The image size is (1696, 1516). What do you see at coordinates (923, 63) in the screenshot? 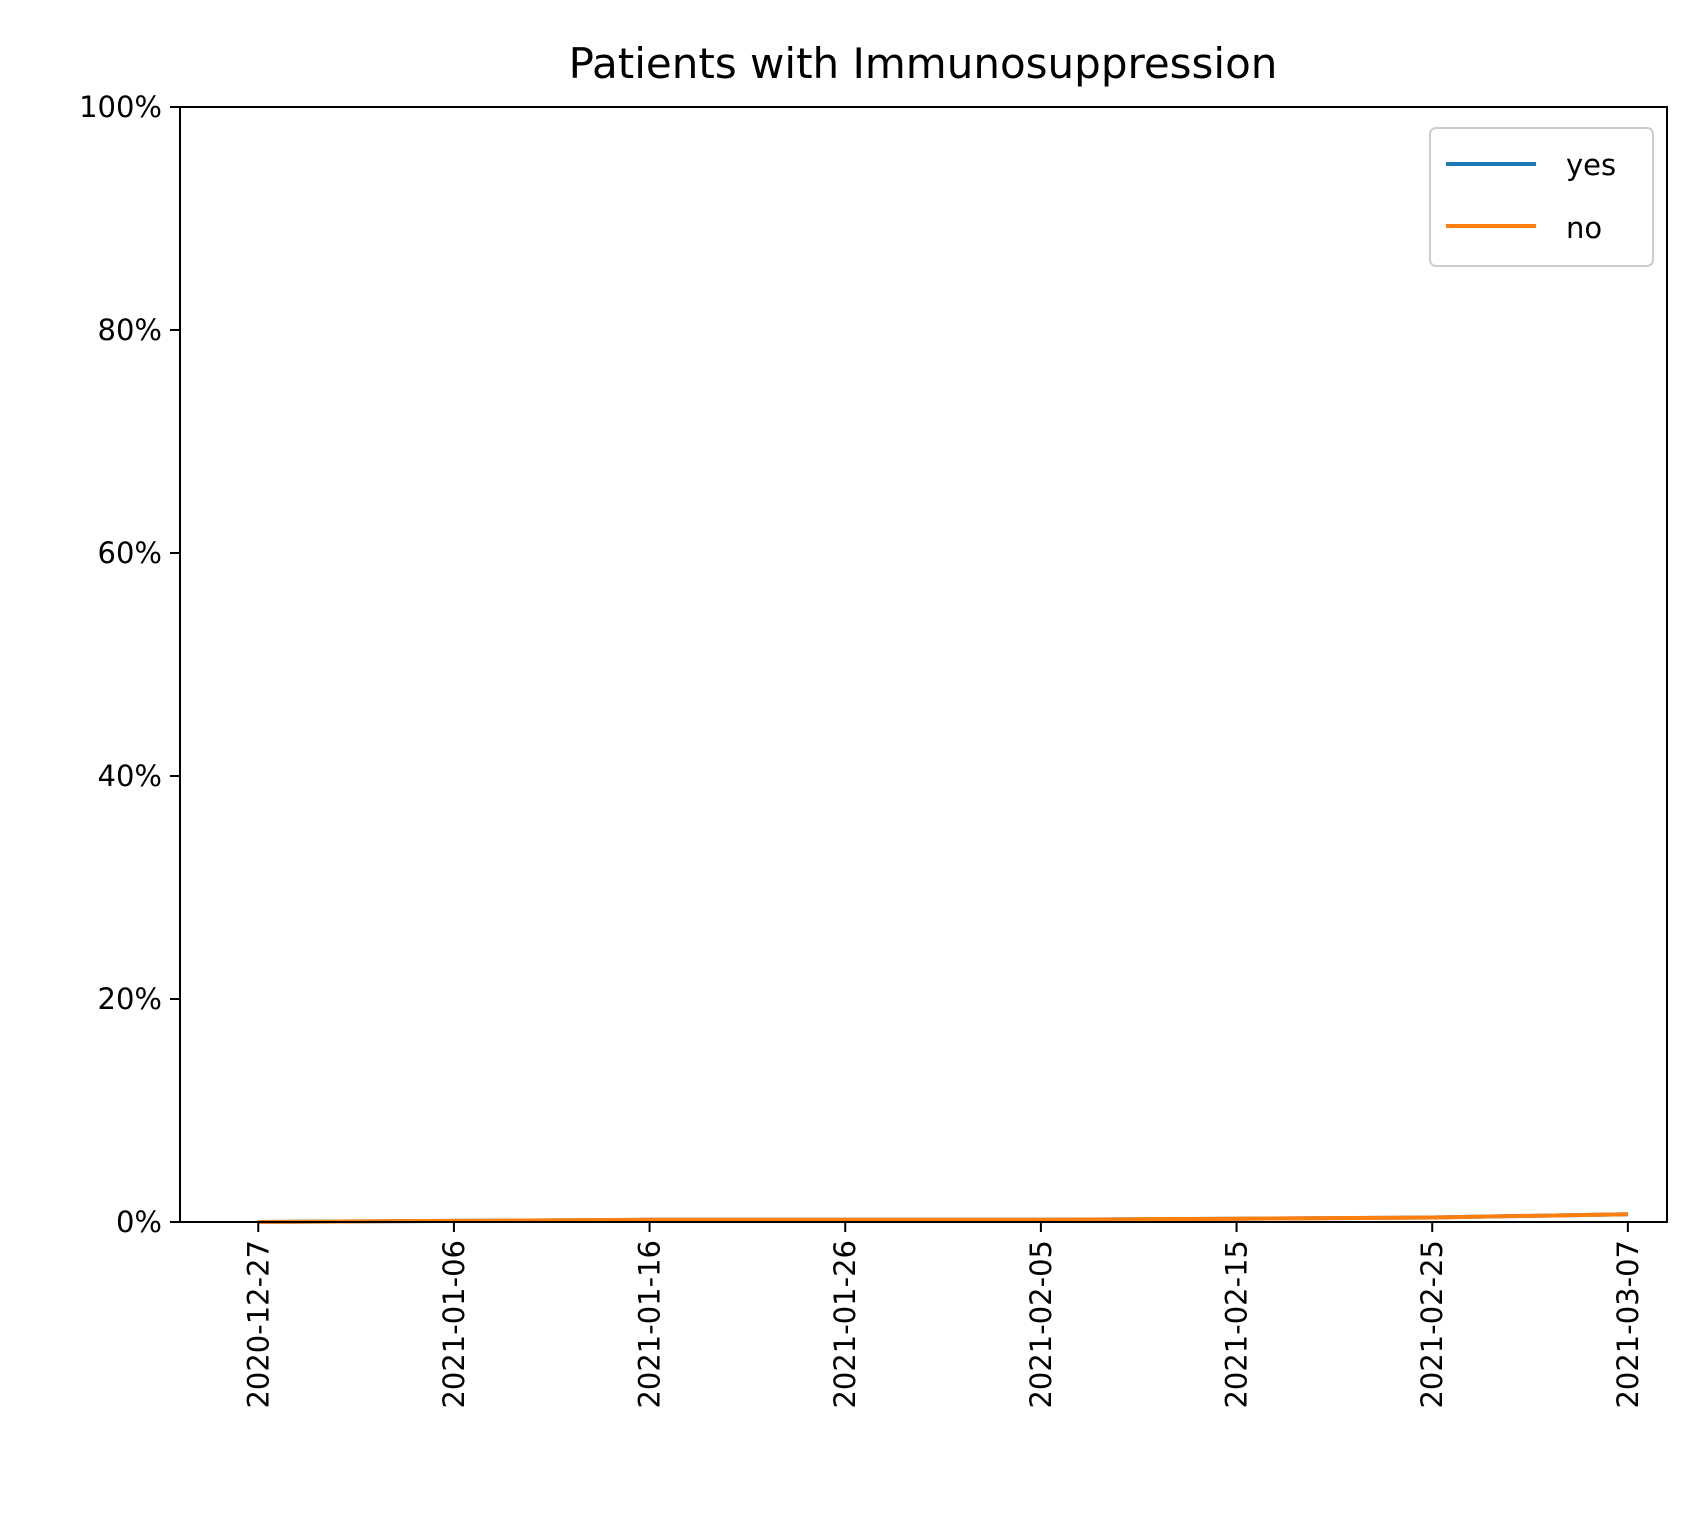
I see `chart-title: Patients with Immunosuppression` at bounding box center [923, 63].